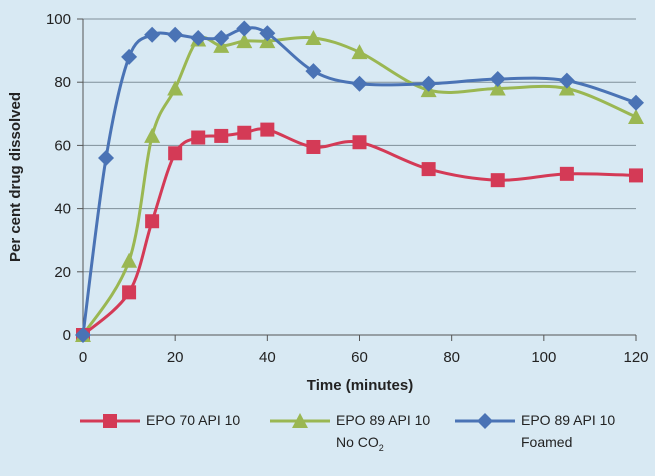 This screenshot has width=655, height=476. What do you see at coordinates (360, 385) in the screenshot?
I see `x-axis-label: Time (minutes)` at bounding box center [360, 385].